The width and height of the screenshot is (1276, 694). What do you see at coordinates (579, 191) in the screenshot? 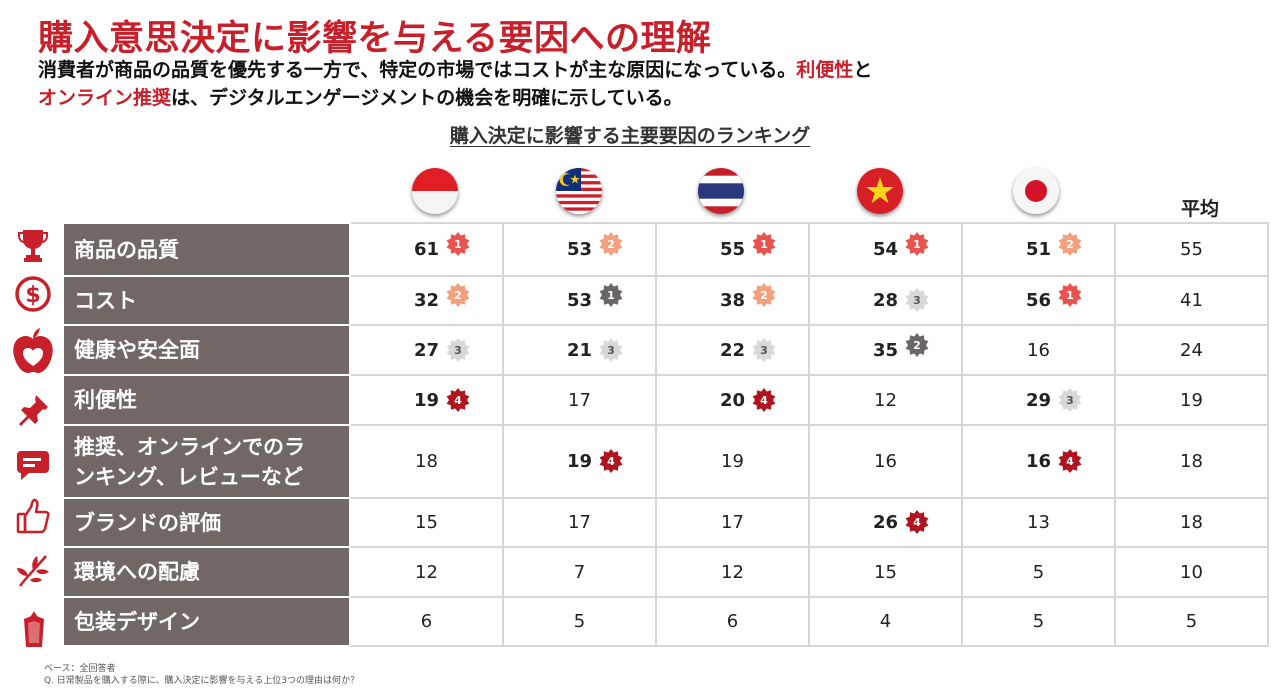
I see `malaysia-flag` at bounding box center [579, 191].